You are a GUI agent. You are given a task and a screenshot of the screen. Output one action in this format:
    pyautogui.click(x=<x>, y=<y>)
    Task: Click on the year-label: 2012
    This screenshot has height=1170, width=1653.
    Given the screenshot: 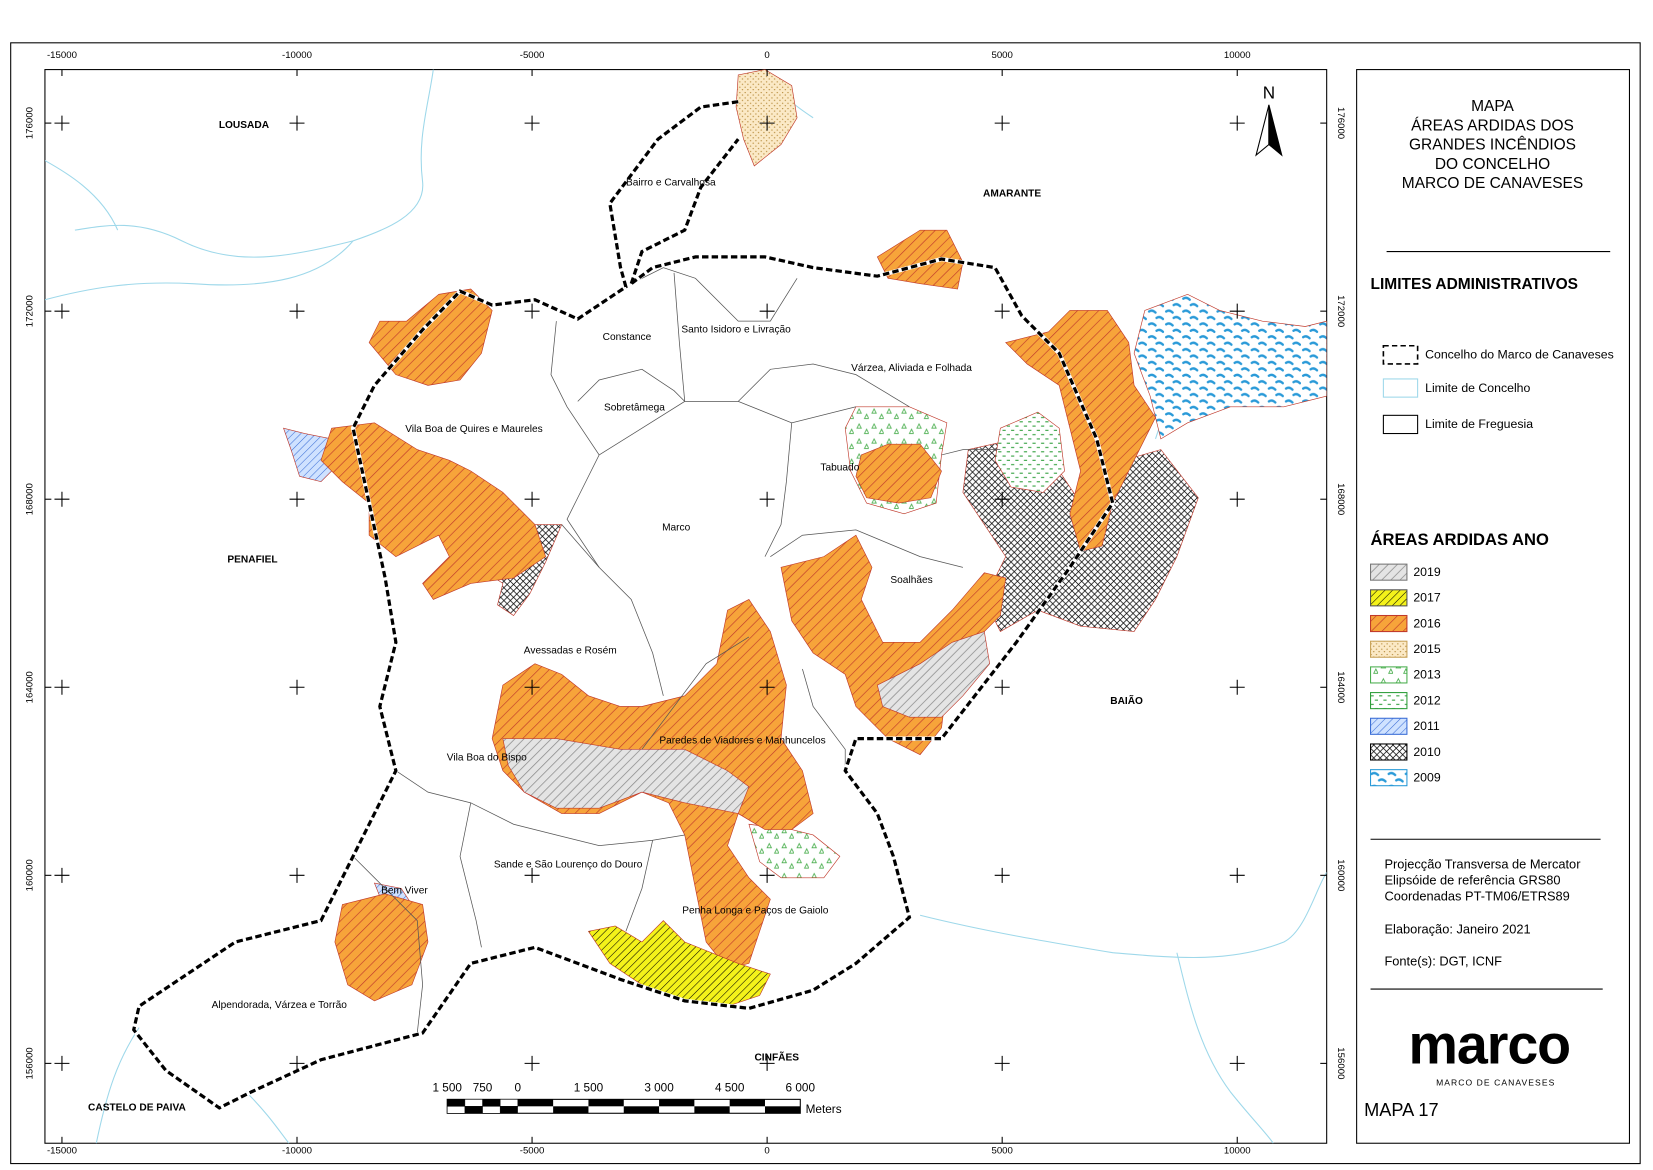 What is the action you would take?
    pyautogui.click(x=1427, y=700)
    